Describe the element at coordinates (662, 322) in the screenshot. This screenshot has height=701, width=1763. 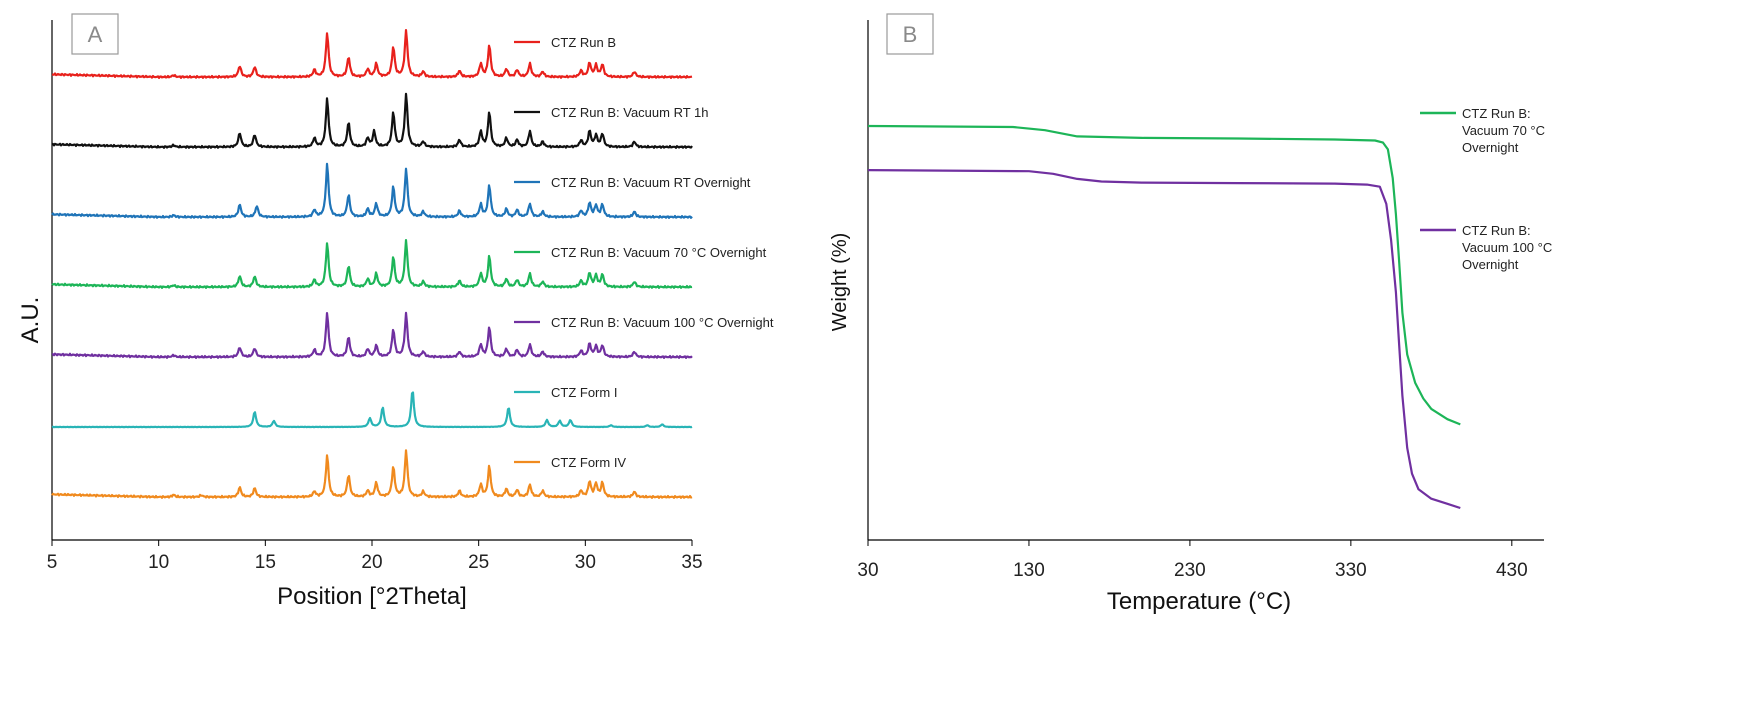
I see `panel-a-legend-label: CTZ Run B: Vacuum 100 °C Overnight` at that location.